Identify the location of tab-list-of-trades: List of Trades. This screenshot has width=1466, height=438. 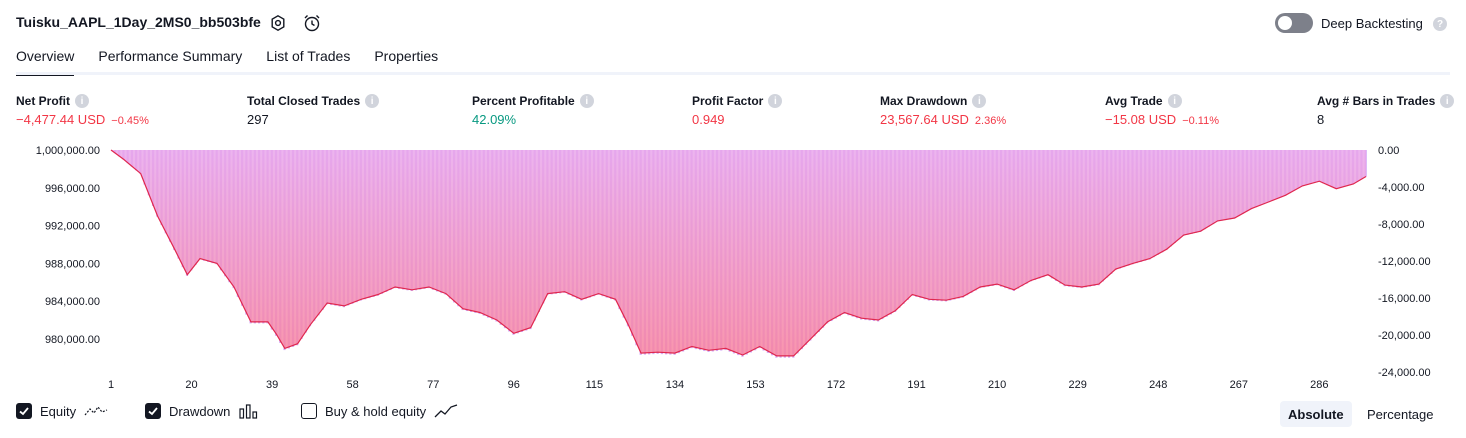
(308, 56).